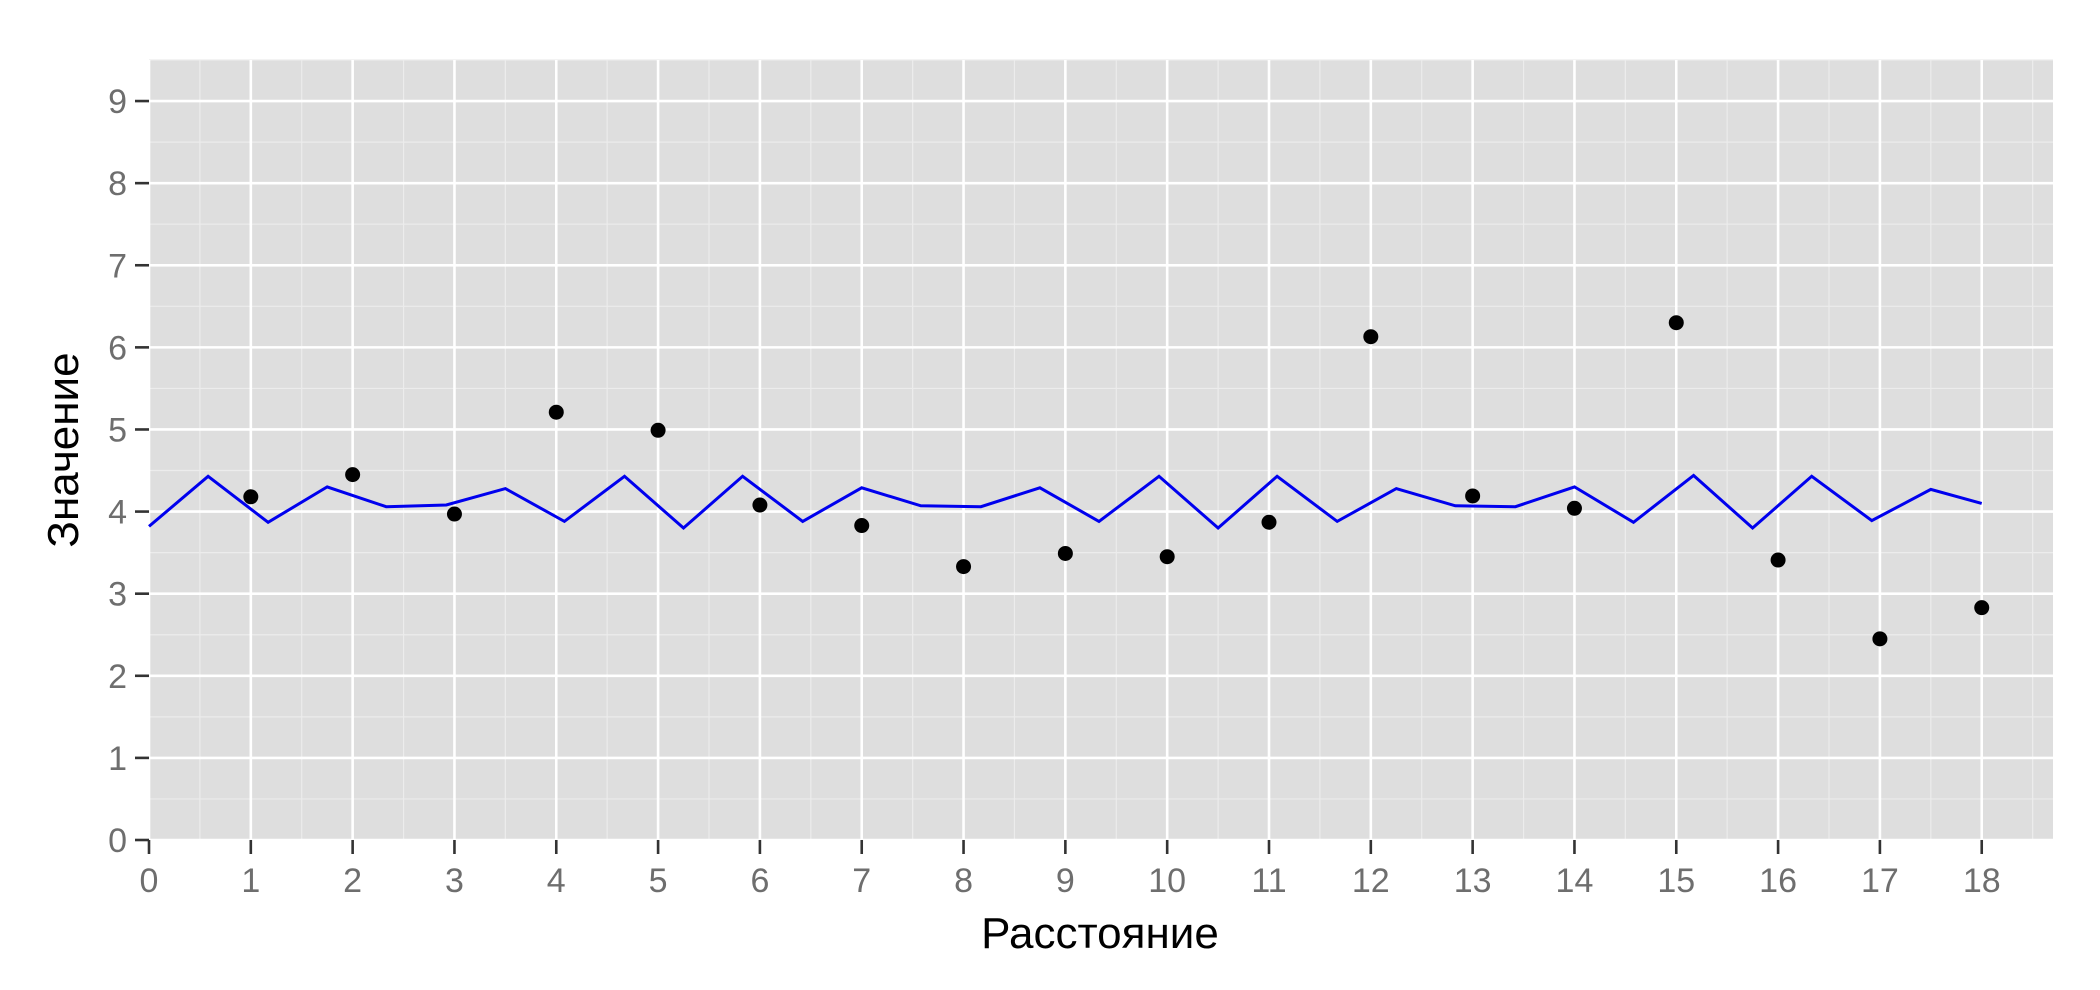  Describe the element at coordinates (352, 881) in the screenshot. I see `x-tick-label: 2` at that location.